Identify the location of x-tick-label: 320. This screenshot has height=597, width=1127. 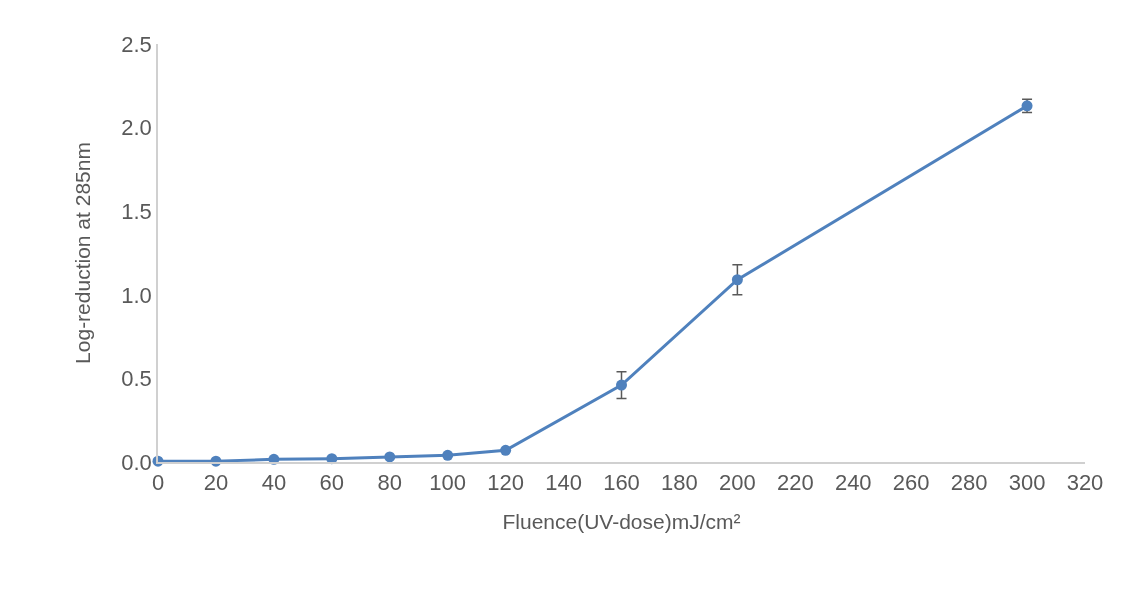
(1085, 483).